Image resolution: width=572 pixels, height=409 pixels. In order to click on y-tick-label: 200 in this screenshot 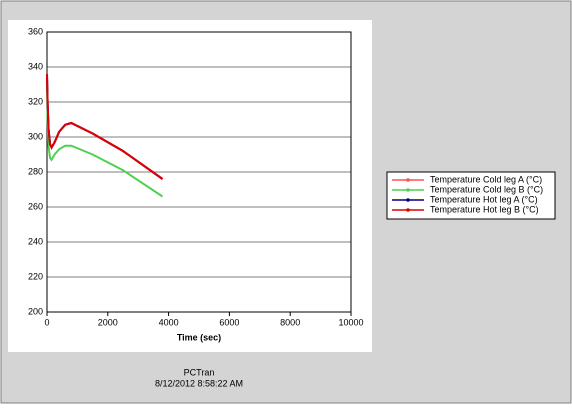, I will do `click(35, 311)`.